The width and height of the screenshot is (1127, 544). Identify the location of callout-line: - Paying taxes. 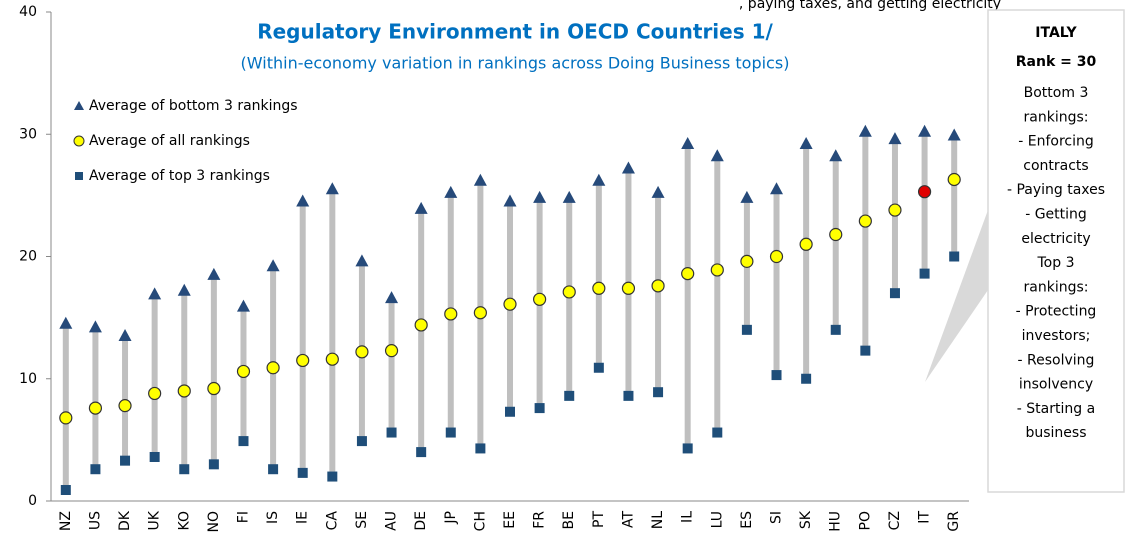
(1056, 190).